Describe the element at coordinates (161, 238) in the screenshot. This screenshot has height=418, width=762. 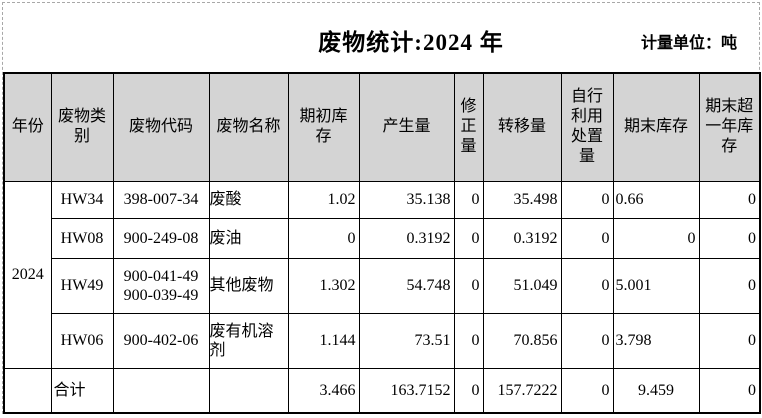
I see `cell-code: 900-249-08` at that location.